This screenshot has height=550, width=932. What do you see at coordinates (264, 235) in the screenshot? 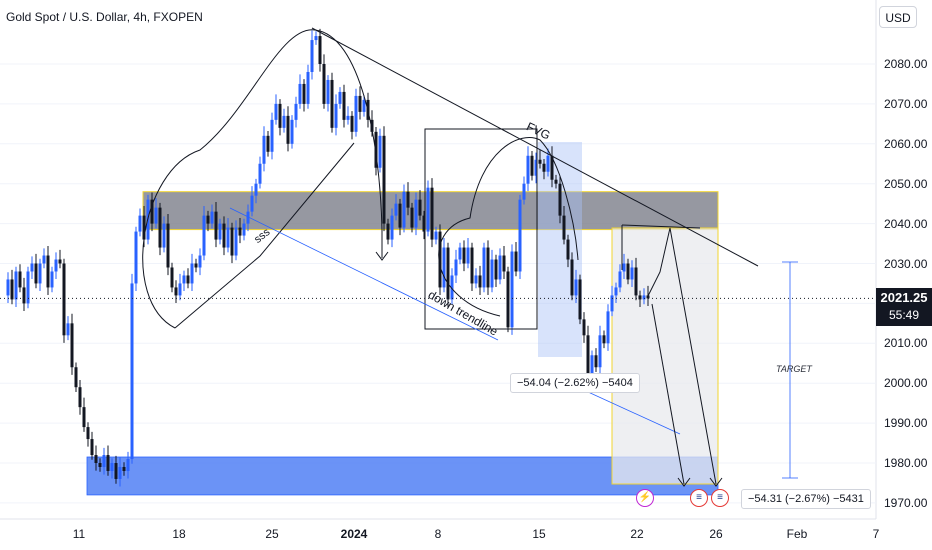
I see `sss-line` at bounding box center [264, 235].